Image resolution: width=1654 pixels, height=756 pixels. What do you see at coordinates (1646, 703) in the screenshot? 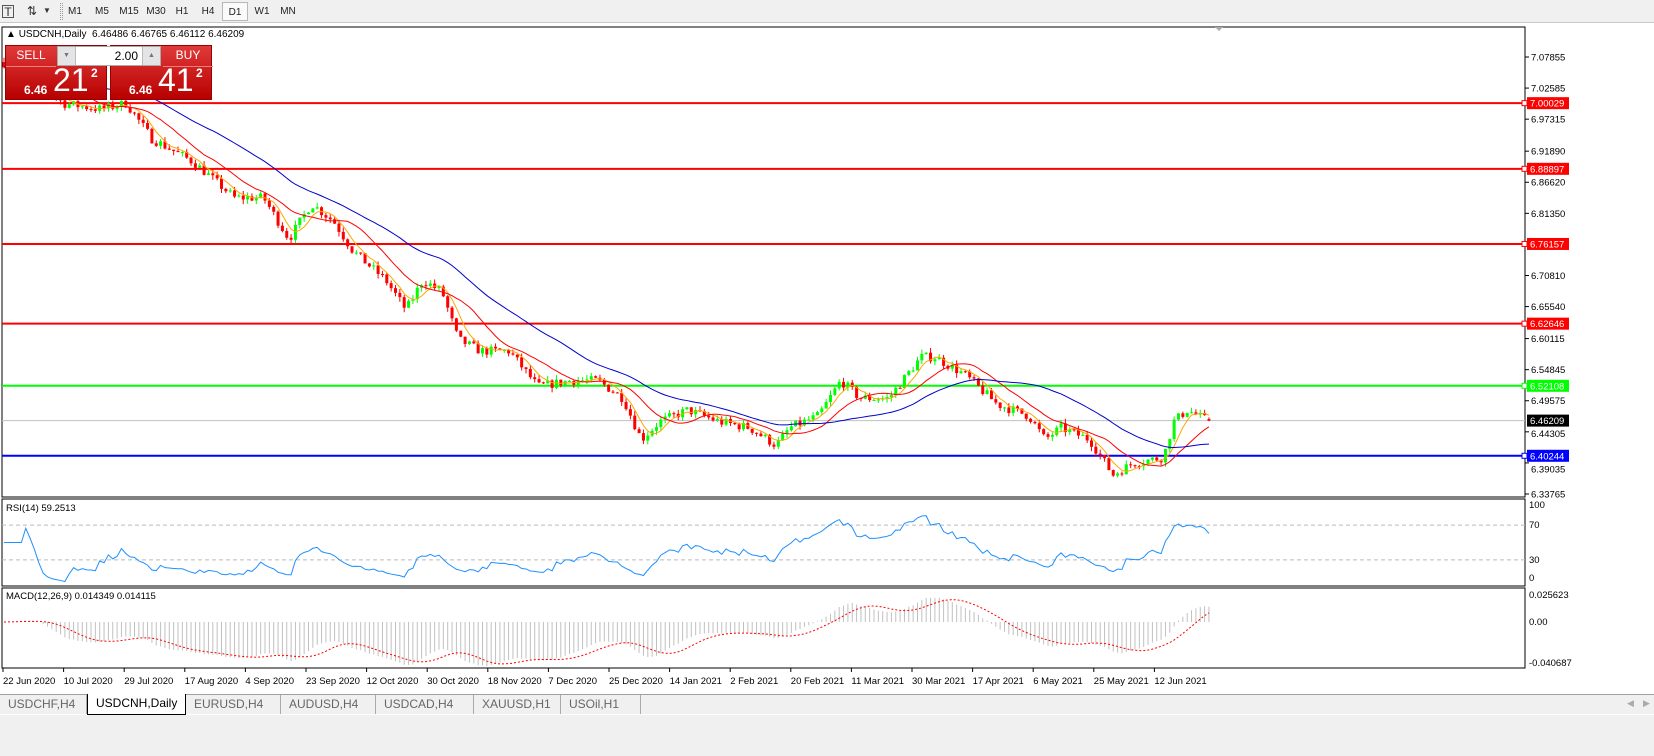
I see `tab-scroll-right-icon: ▶` at bounding box center [1646, 703].